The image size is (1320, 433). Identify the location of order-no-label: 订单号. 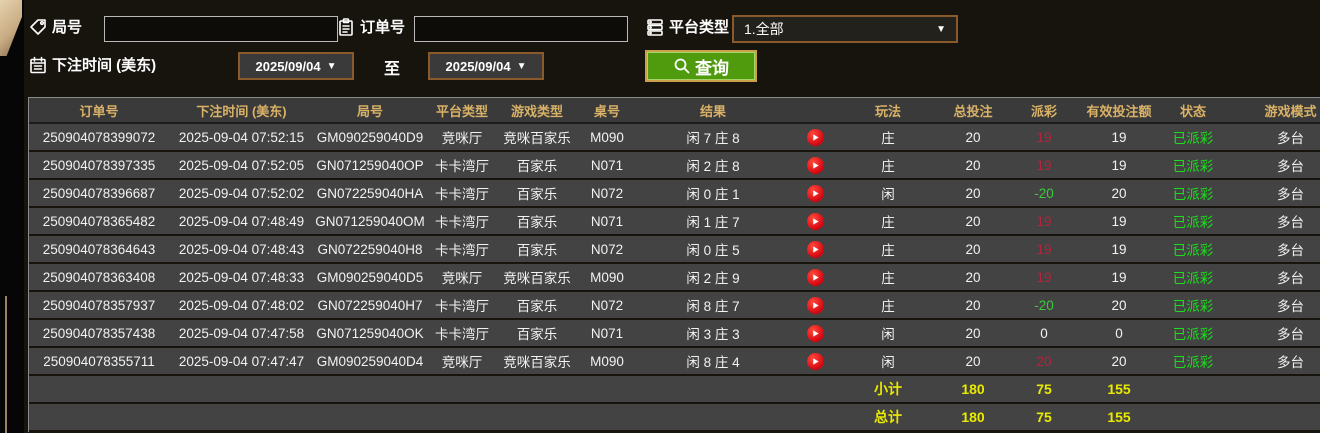
(383, 27).